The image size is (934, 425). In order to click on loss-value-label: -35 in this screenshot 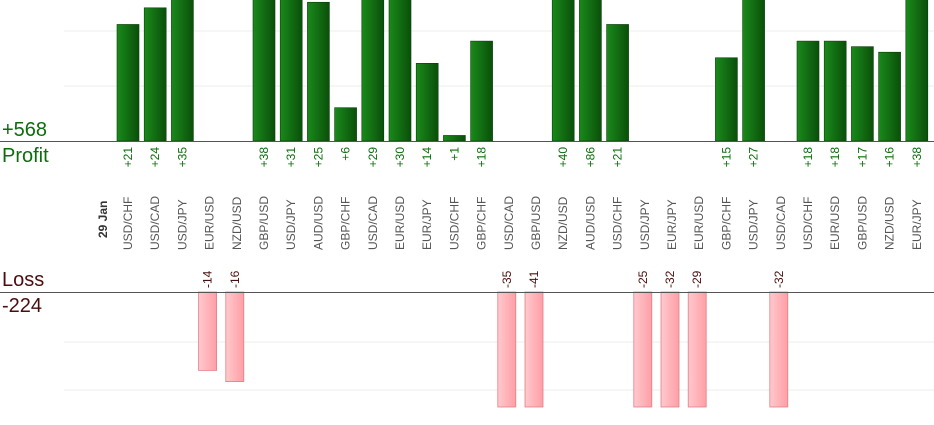, I will do `click(507, 279)`.